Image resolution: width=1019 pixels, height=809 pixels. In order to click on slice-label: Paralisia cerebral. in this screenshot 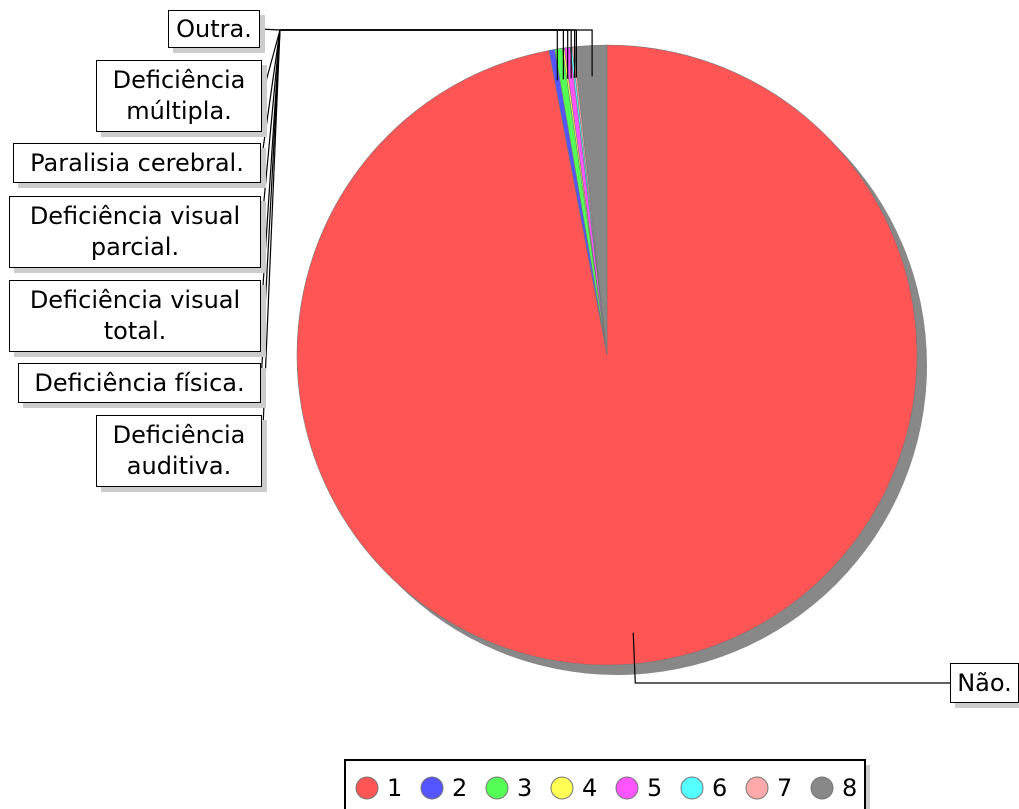, I will do `click(137, 163)`.